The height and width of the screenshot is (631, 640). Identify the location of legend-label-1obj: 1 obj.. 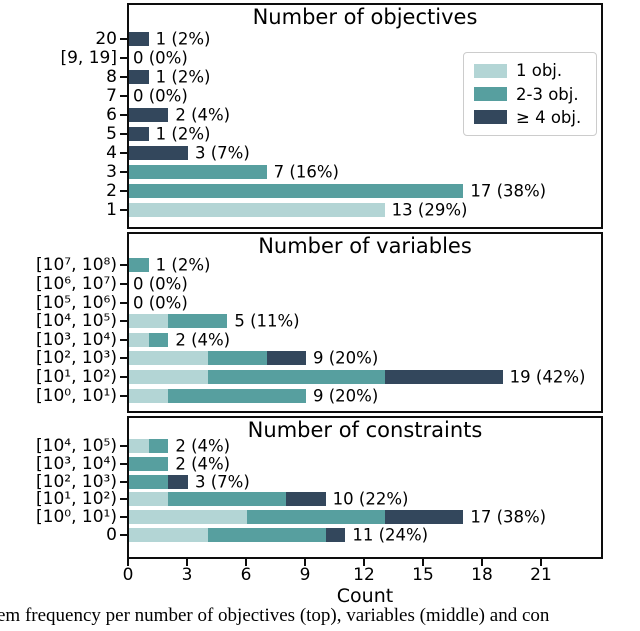
(539, 71).